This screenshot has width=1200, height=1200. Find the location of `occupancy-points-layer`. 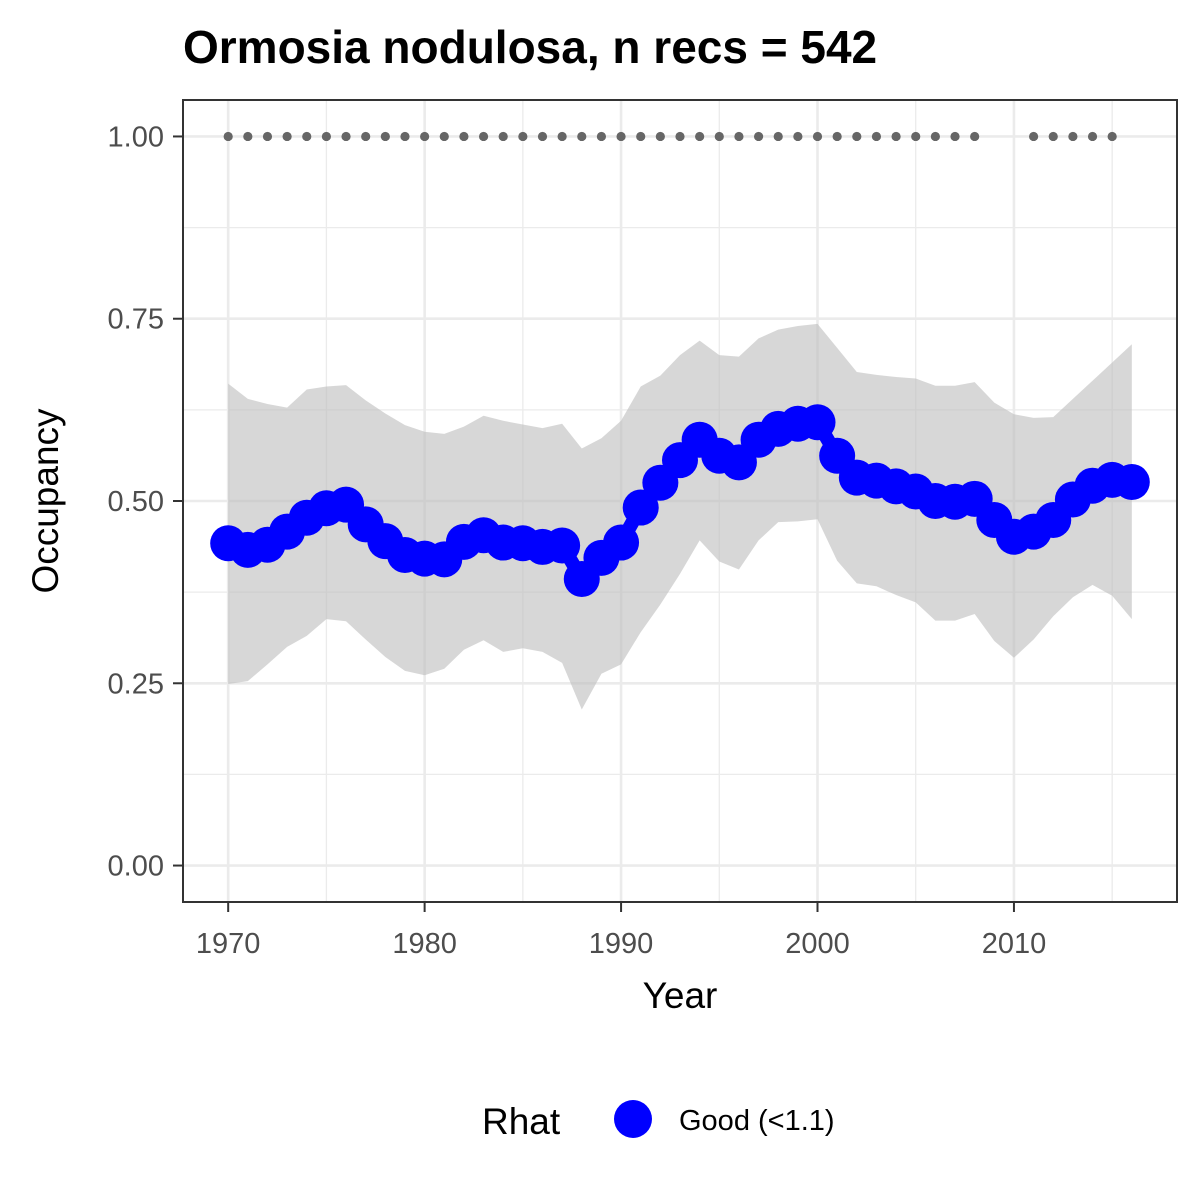

occupancy-points-layer is located at coordinates (680, 501).